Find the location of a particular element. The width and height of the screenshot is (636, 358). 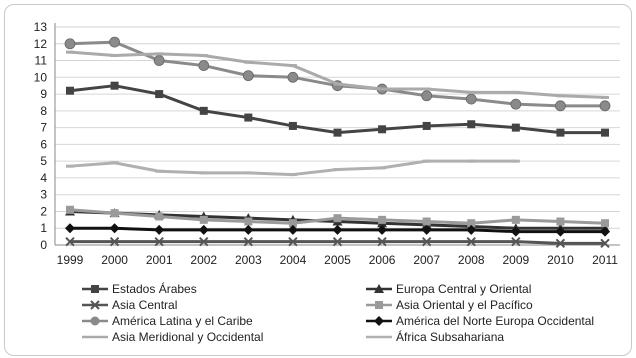

y-tick-label: 3 is located at coordinates (43, 195).